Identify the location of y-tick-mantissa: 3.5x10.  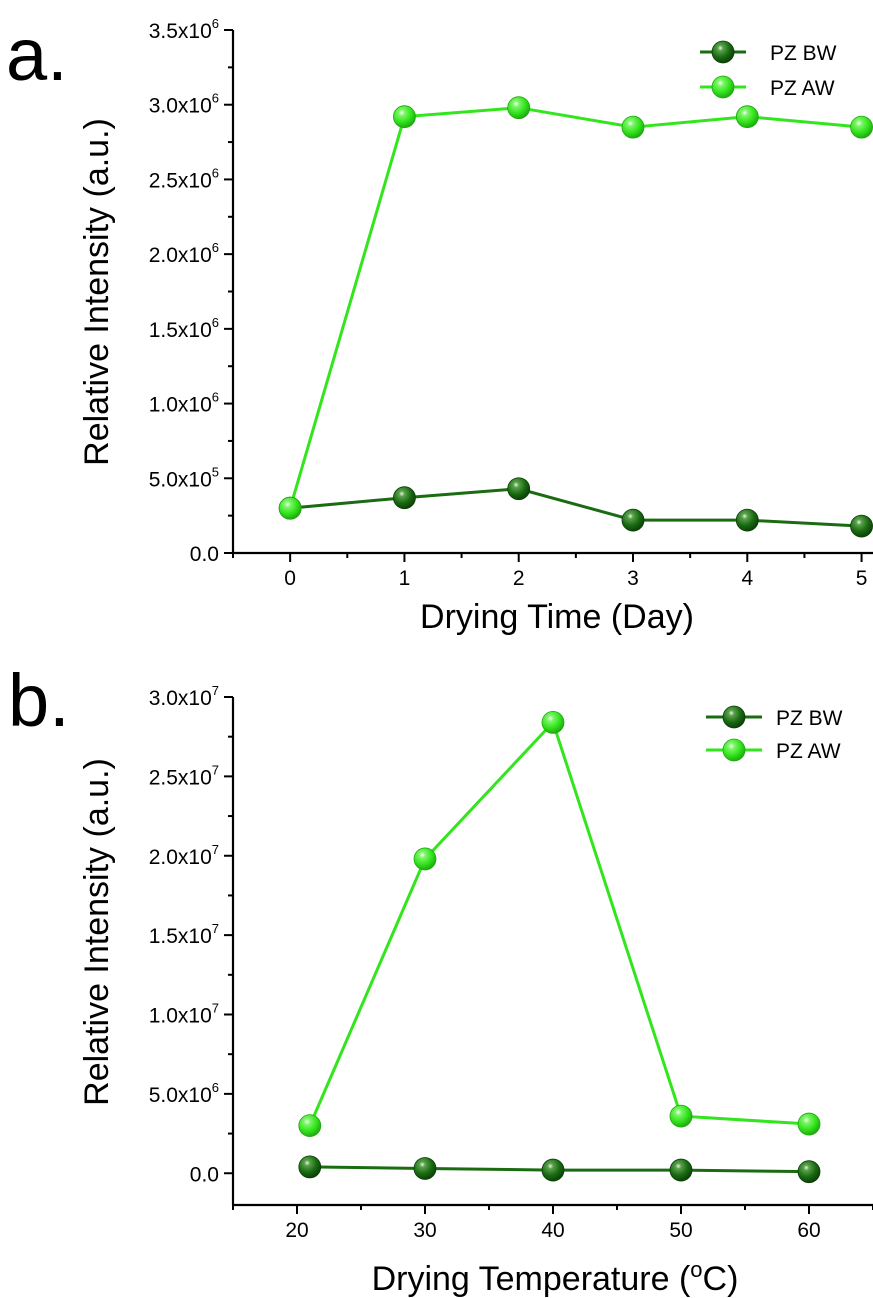
(180, 31).